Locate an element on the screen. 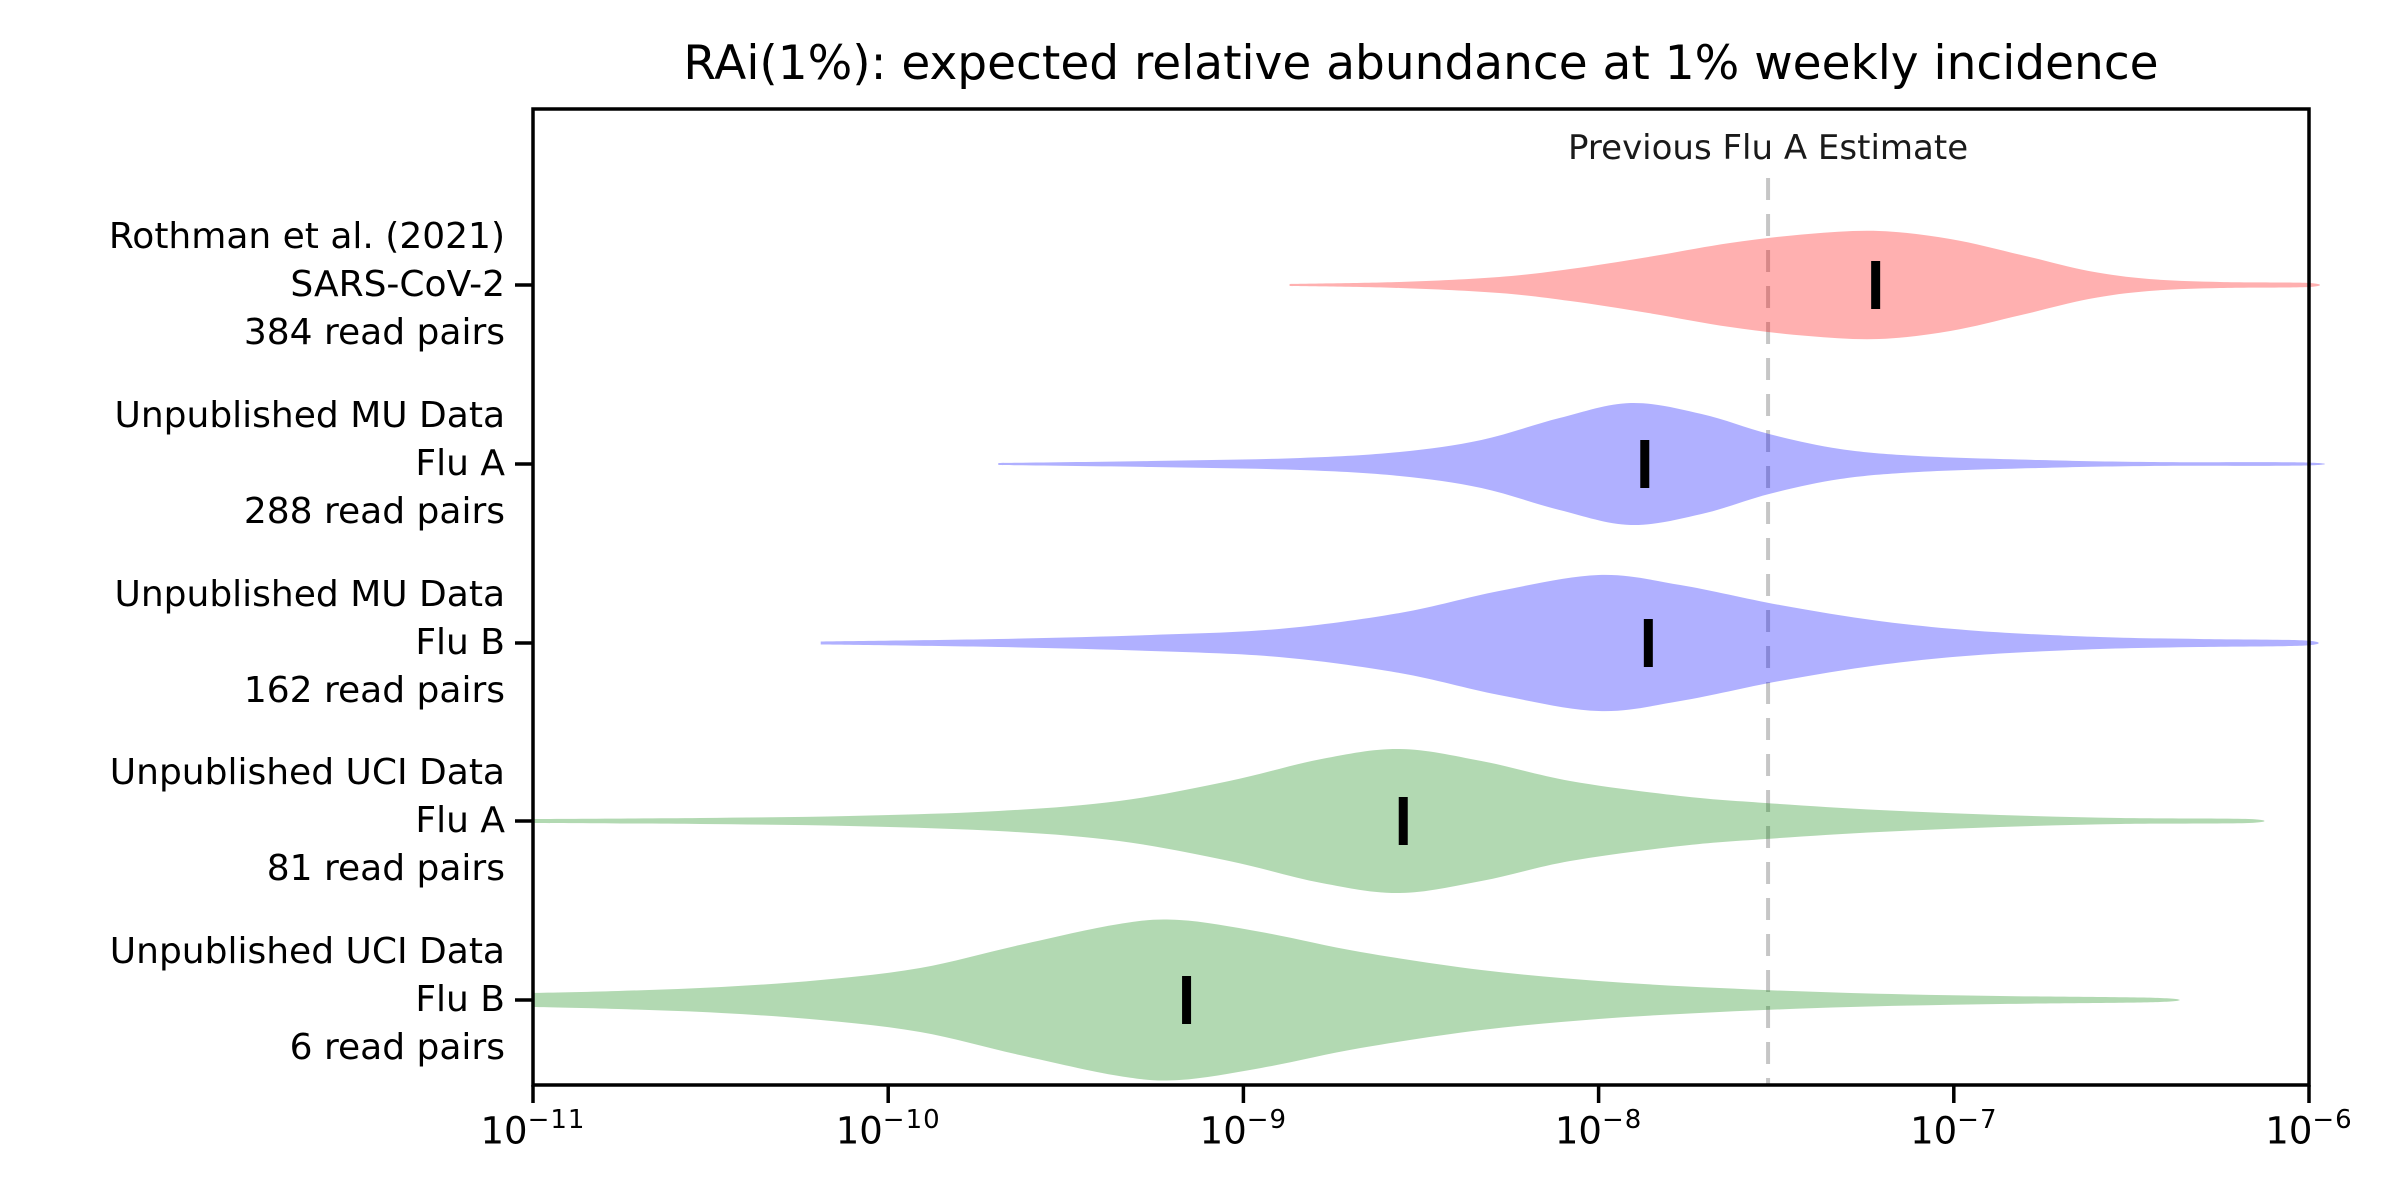 This screenshot has width=2400, height=1200. x-tick-label: 10⁻¹¹ is located at coordinates (533, 1129).